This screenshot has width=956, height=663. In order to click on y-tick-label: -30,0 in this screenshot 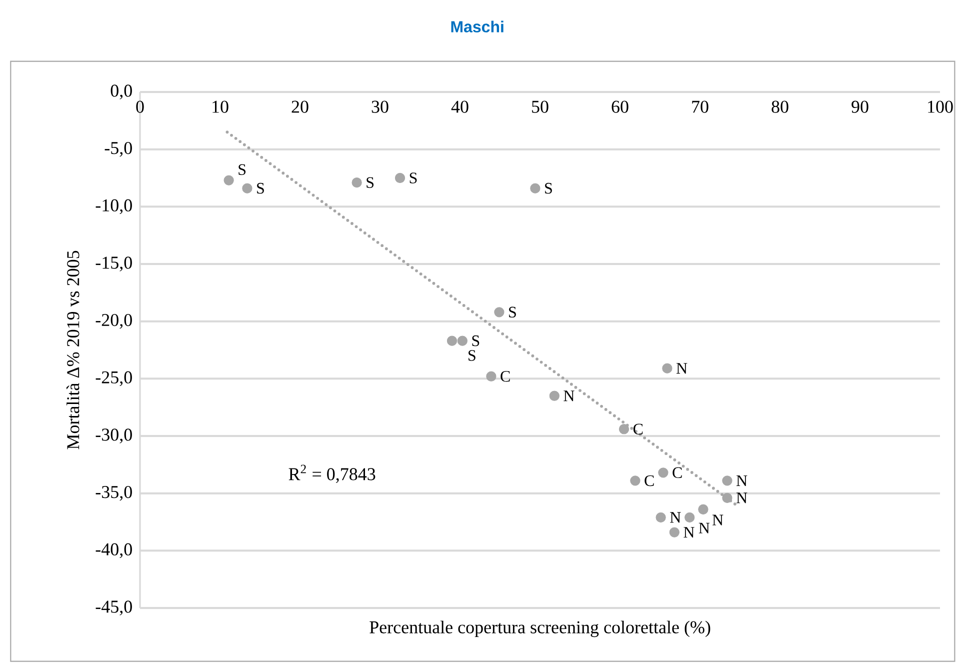, I will do `click(114, 436)`.